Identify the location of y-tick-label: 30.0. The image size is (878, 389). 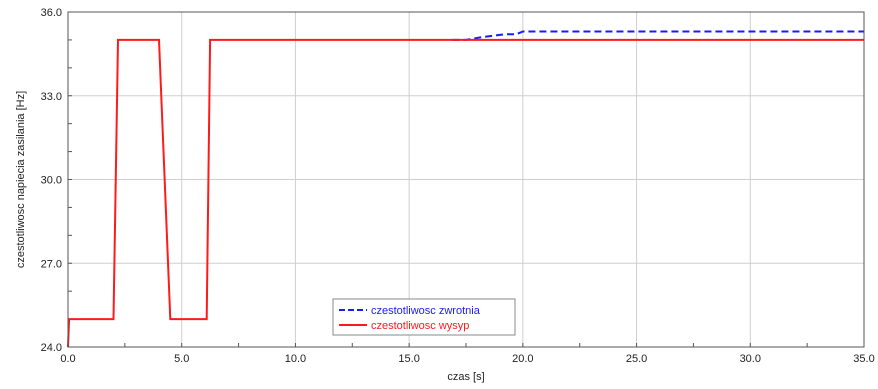
(51, 181).